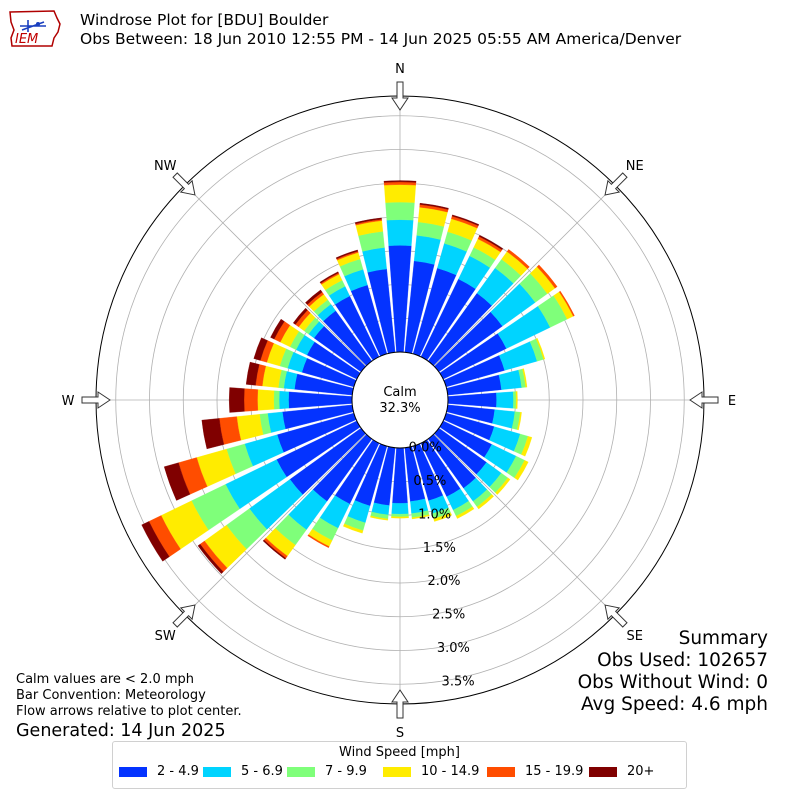 The image size is (800, 800). I want to click on iem-logo: IEM, so click(36, 29).